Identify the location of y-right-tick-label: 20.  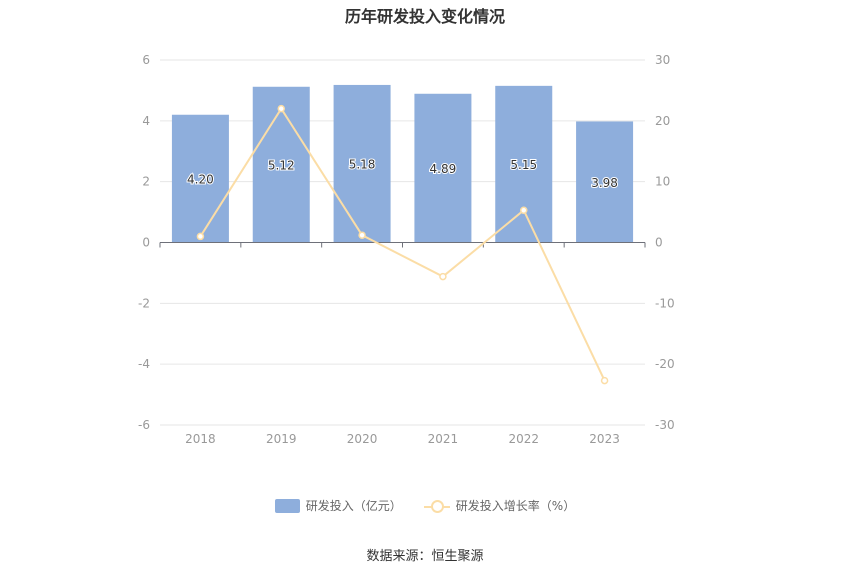
(662, 121).